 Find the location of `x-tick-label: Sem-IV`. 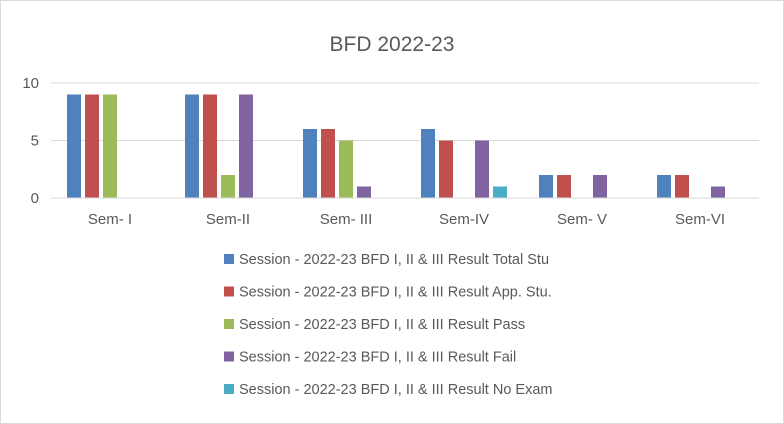

x-tick-label: Sem-IV is located at coordinates (464, 219).